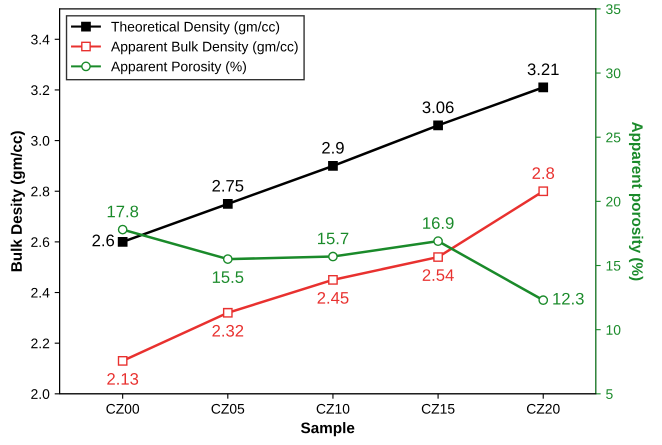  I want to click on y-tick-label: 2.6, so click(40, 242).